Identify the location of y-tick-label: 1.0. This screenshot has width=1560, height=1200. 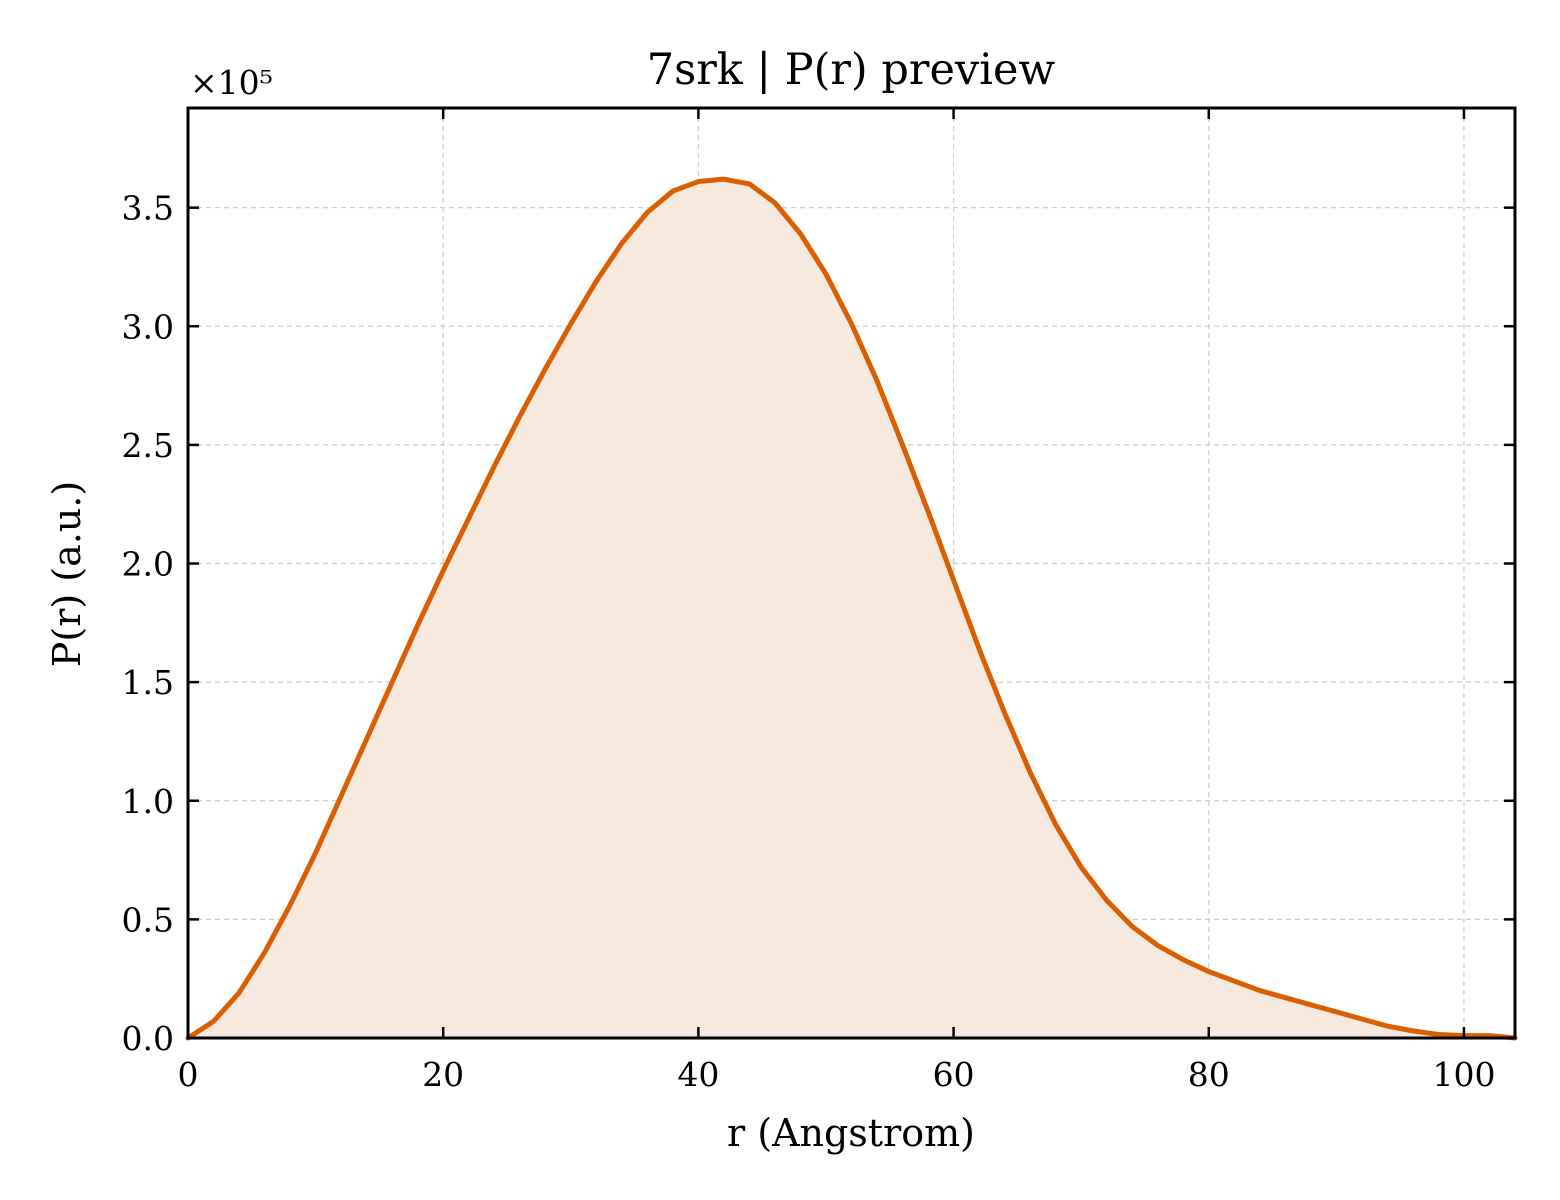
(148, 801).